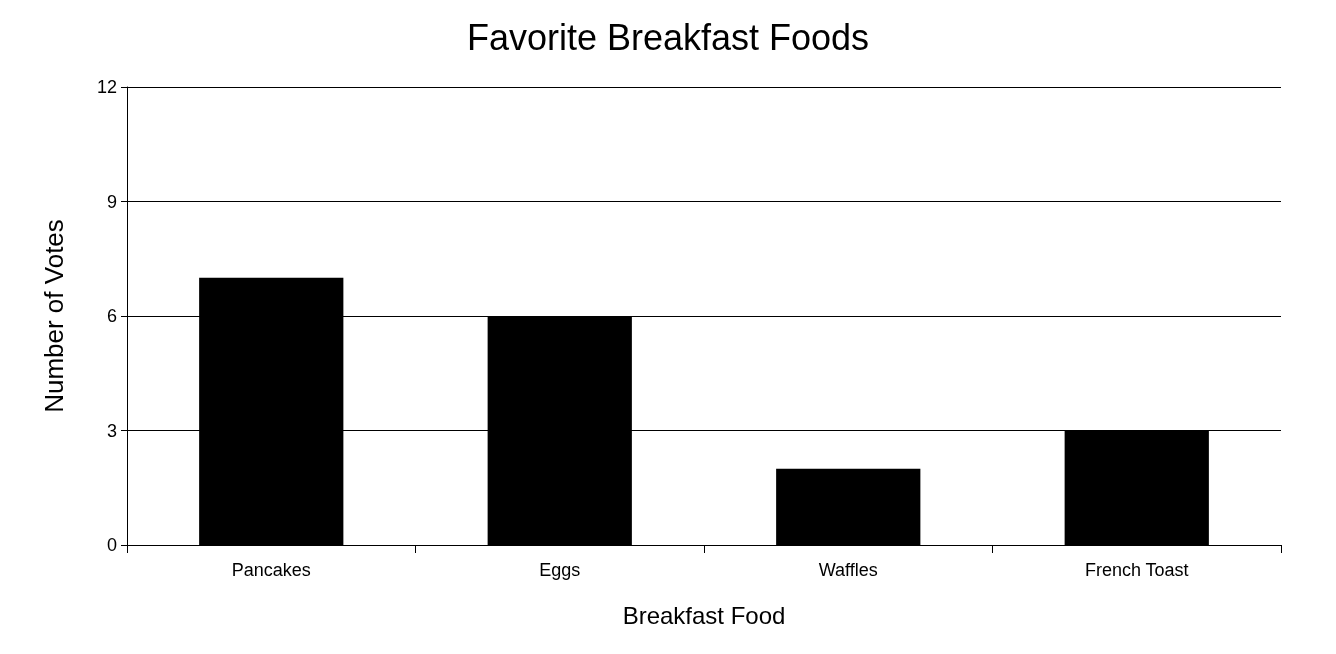 This screenshot has height=654, width=1336. Describe the element at coordinates (106, 87) in the screenshot. I see `y-tick-label: 12` at that location.